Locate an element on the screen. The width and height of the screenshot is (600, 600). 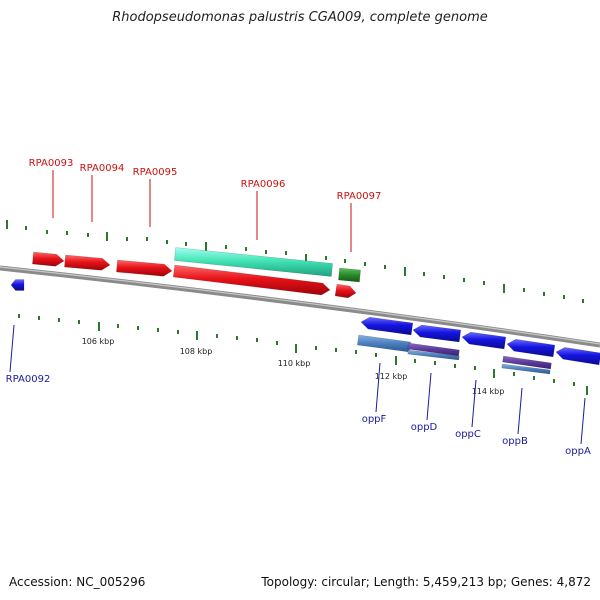
leader-oppD is located at coordinates (429, 396).